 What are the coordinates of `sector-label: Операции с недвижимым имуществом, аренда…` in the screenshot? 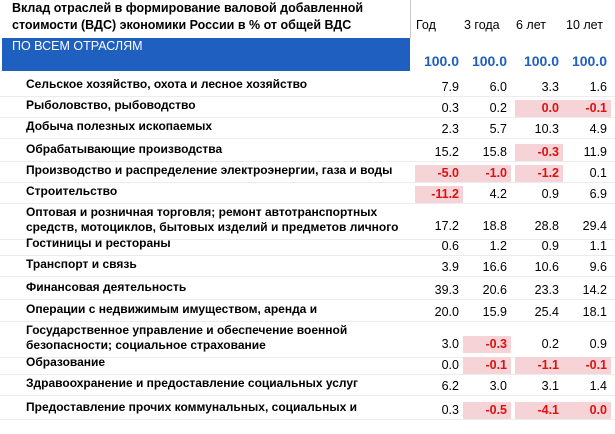 It's located at (172, 309).